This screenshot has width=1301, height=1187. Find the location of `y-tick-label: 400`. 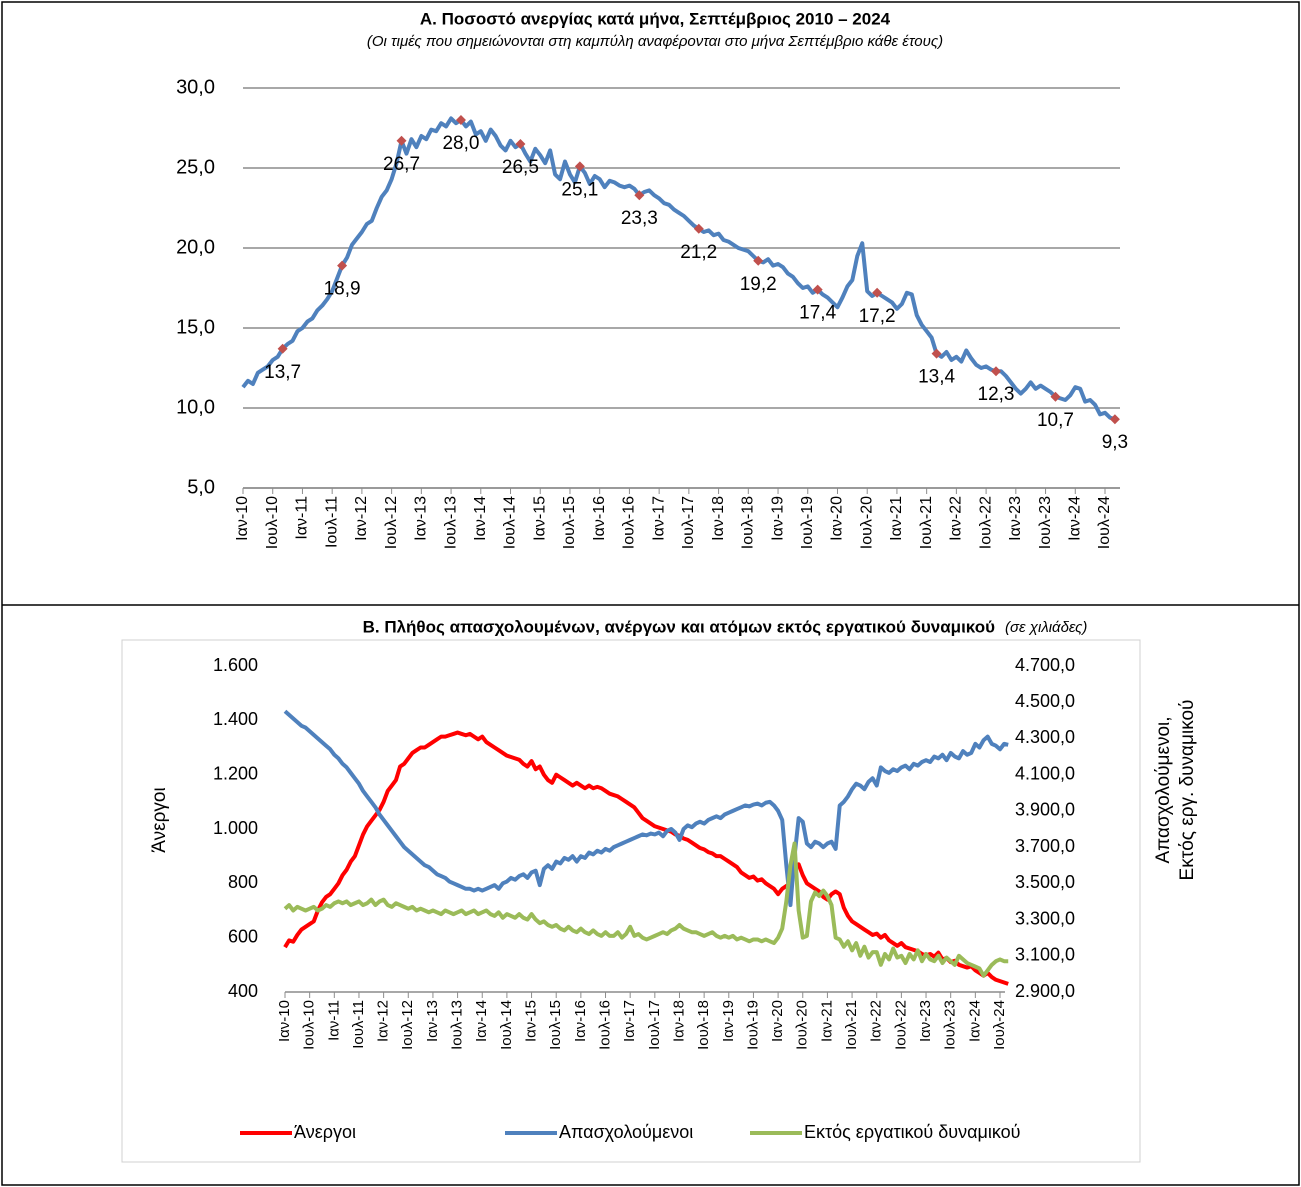

y-tick-label: 400 is located at coordinates (243, 991).